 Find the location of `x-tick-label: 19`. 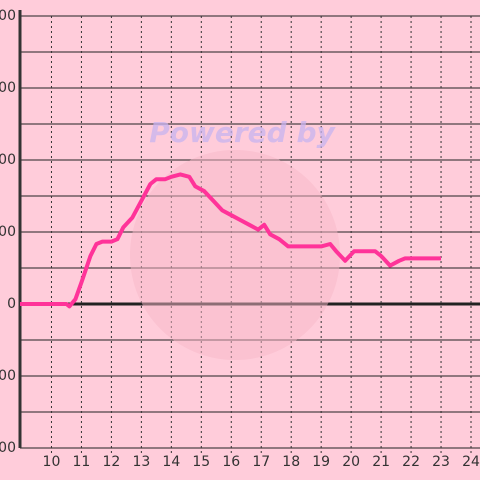

x-tick-label: 19 is located at coordinates (321, 462).